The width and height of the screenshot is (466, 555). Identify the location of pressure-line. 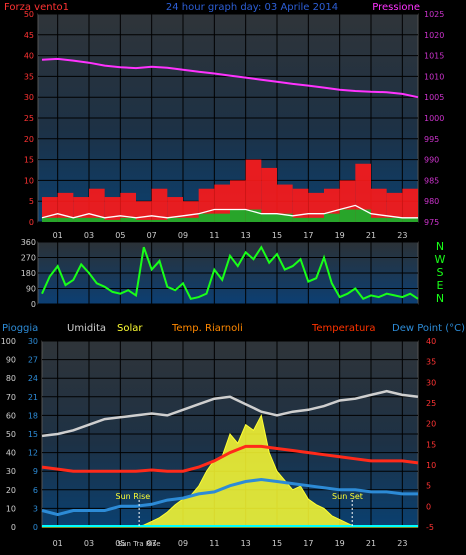
(230, 78).